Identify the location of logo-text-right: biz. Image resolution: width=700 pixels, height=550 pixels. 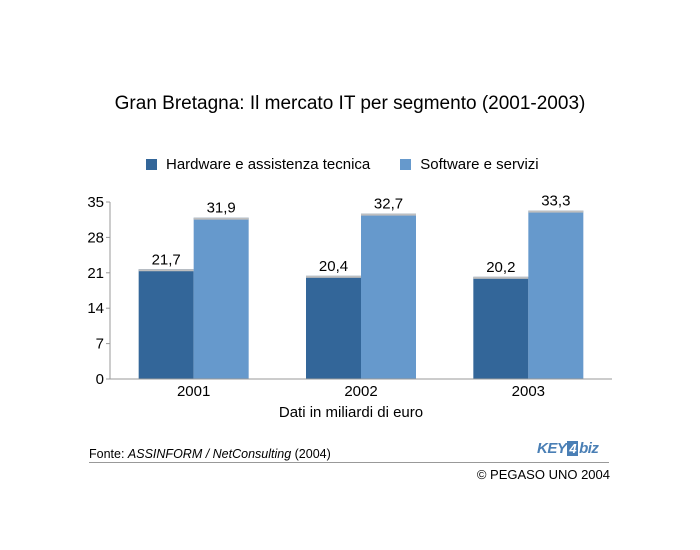
(589, 448).